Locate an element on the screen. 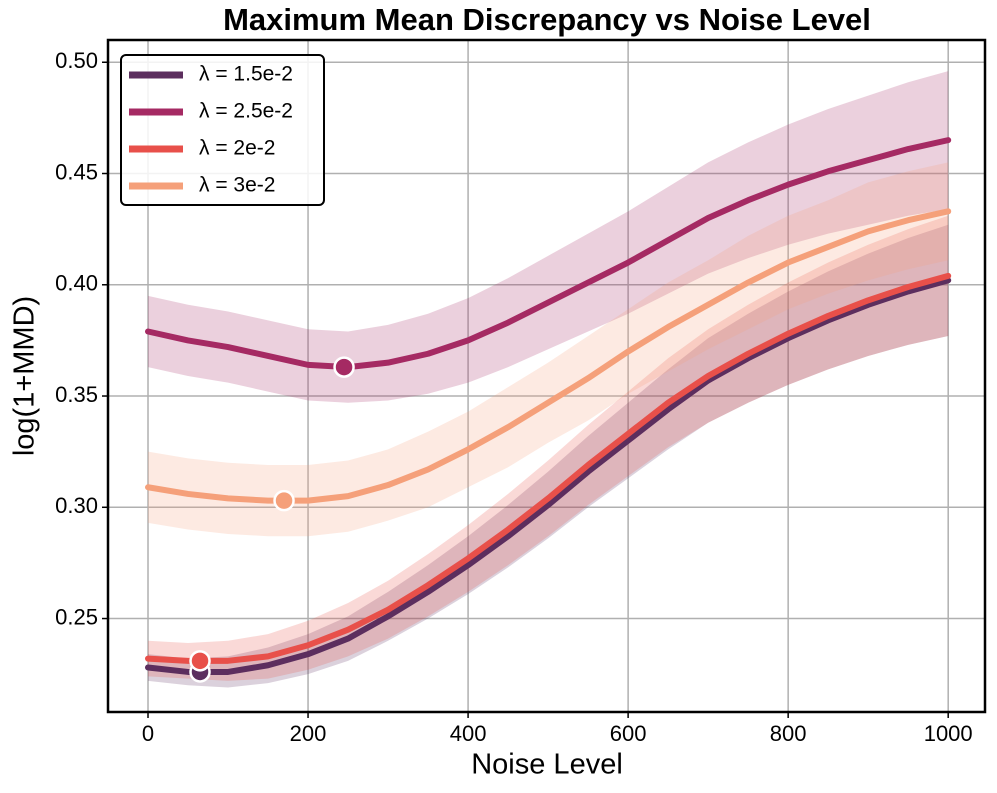 The image size is (997, 793). legend-label: λ = 1.5e-2 is located at coordinates (246, 74).